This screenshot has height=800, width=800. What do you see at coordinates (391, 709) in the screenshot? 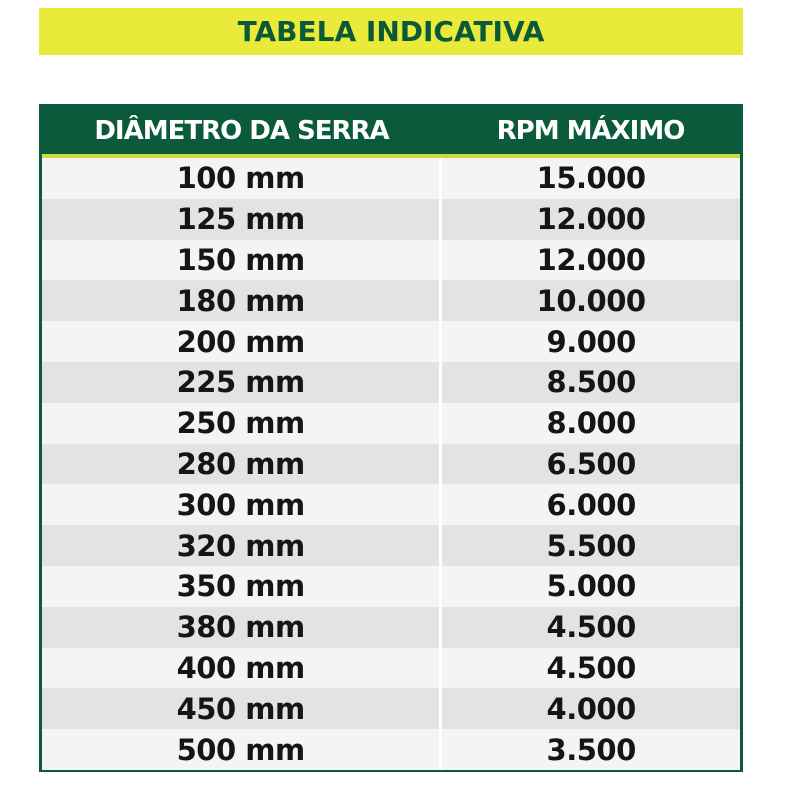
I see `table-row: 450 mm 4.000` at bounding box center [391, 709].